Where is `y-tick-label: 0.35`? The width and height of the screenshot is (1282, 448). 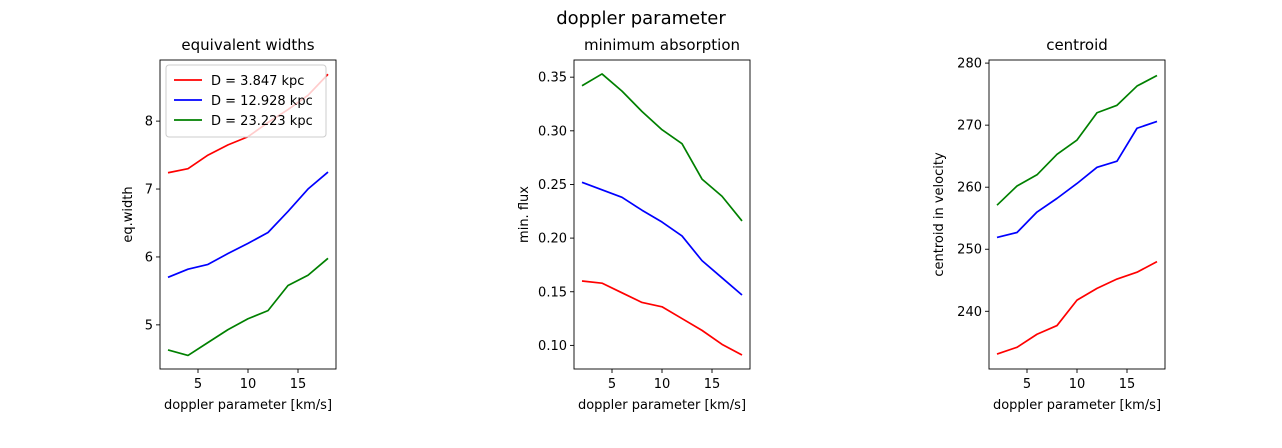 y-tick-label: 0.35 is located at coordinates (552, 78).